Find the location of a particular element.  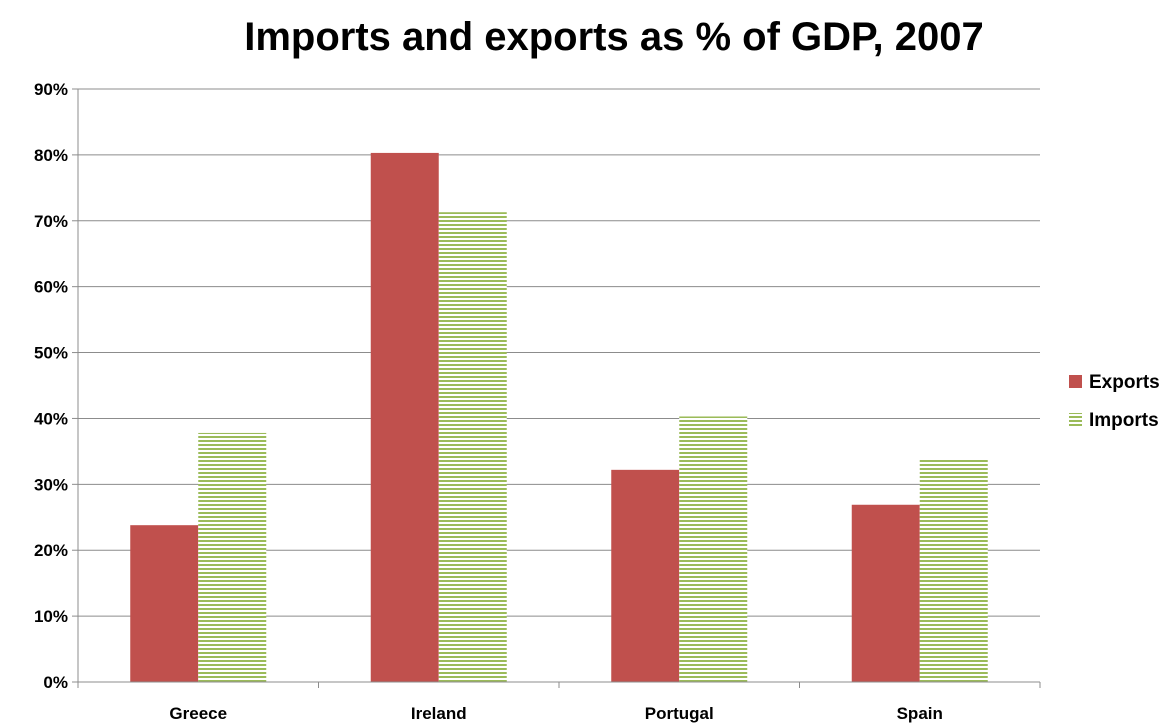

y-tick-label: 0% is located at coordinates (55, 682).